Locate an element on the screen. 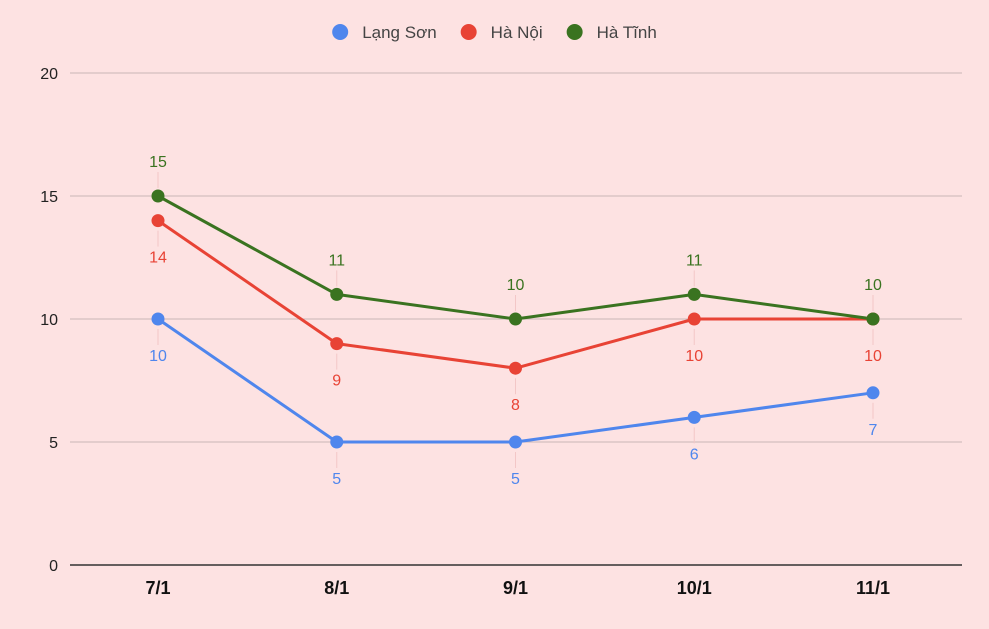 This screenshot has width=989, height=629. data-label-ha-tinh-10-1: 11 is located at coordinates (694, 260).